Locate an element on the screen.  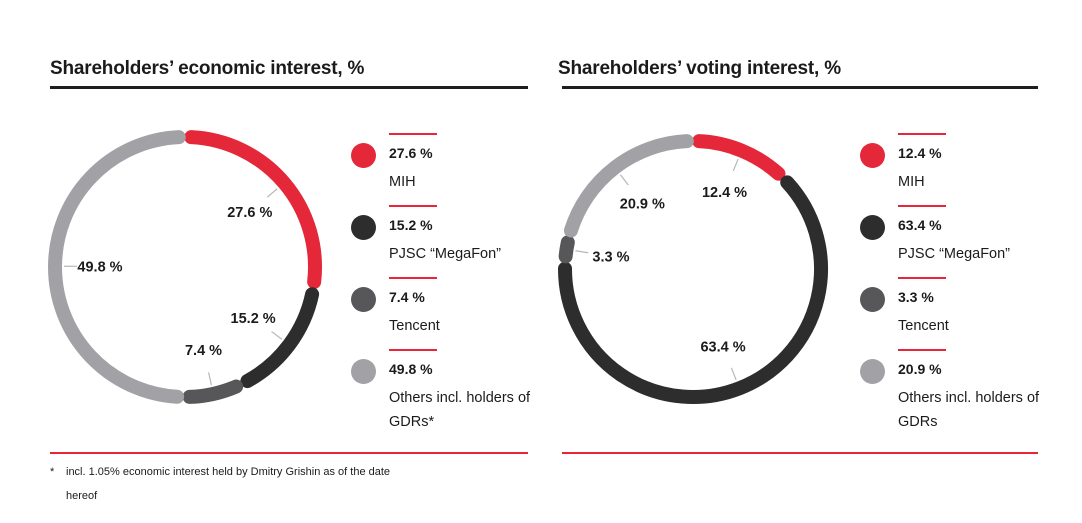
legend-item-megafon: 15.2 % PJSC “MegaFon” is located at coordinates (431, 238).